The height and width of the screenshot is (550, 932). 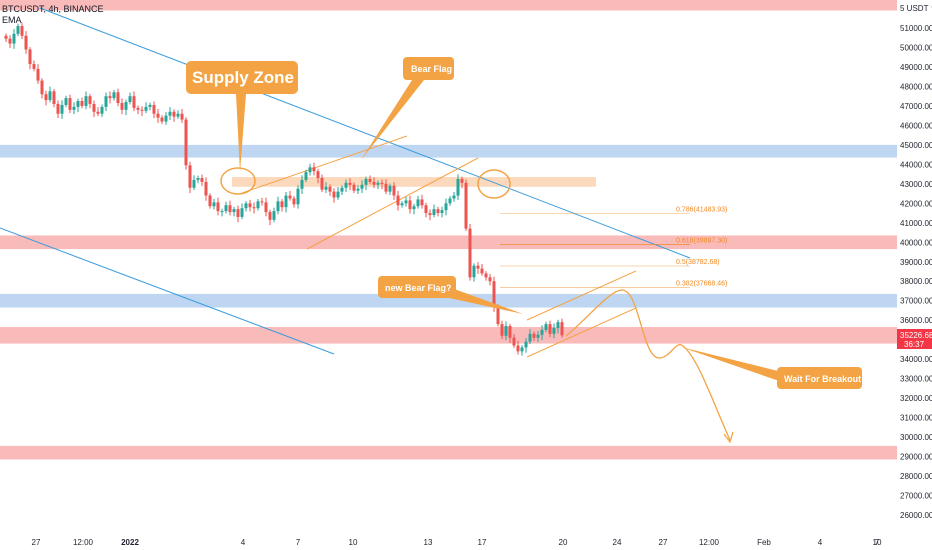 I want to click on breakout-callout, so click(x=819, y=378).